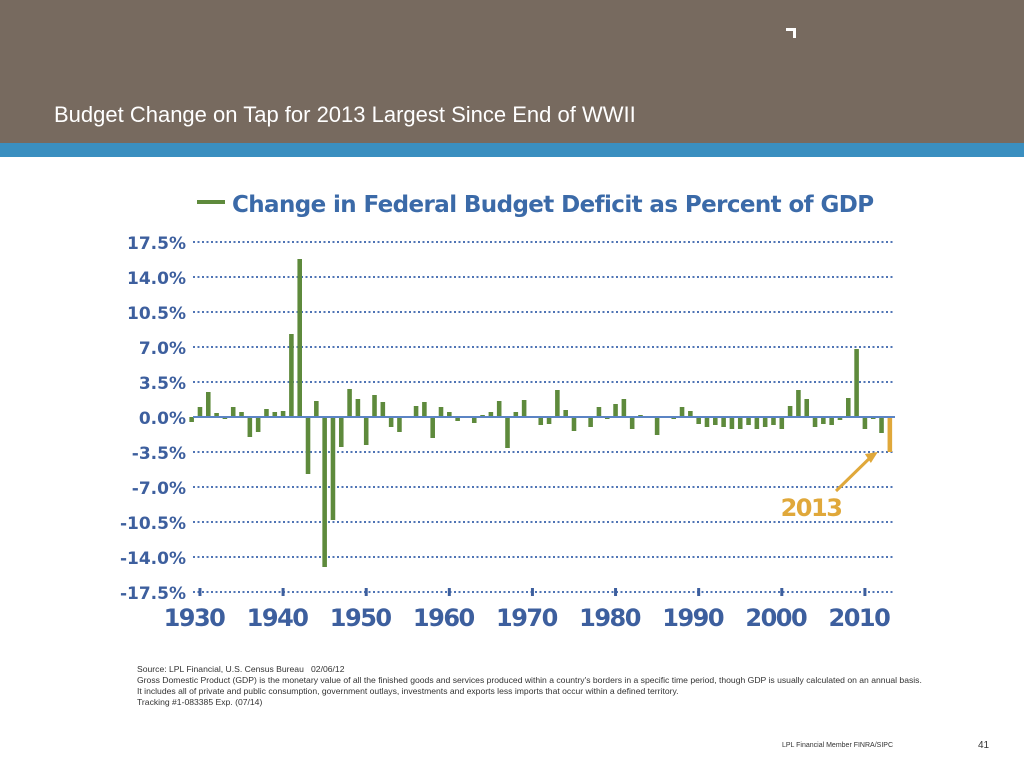 The height and width of the screenshot is (768, 1024). What do you see at coordinates (153, 524) in the screenshot?
I see `y-tick-label: -10.5%` at bounding box center [153, 524].